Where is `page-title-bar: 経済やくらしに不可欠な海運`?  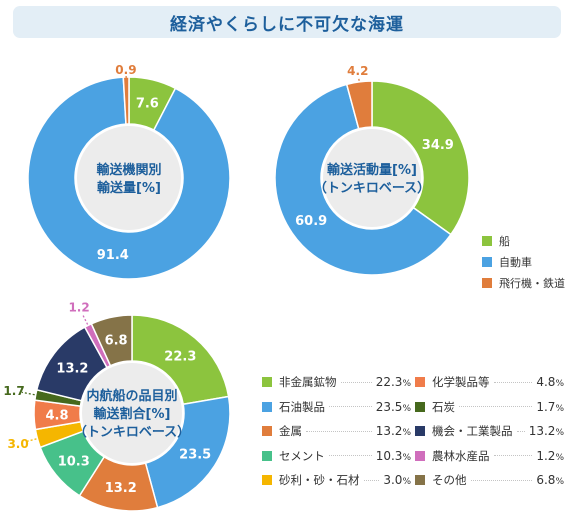 page-title-bar: 経済やくらしに不可欠な海運 is located at coordinates (287, 22).